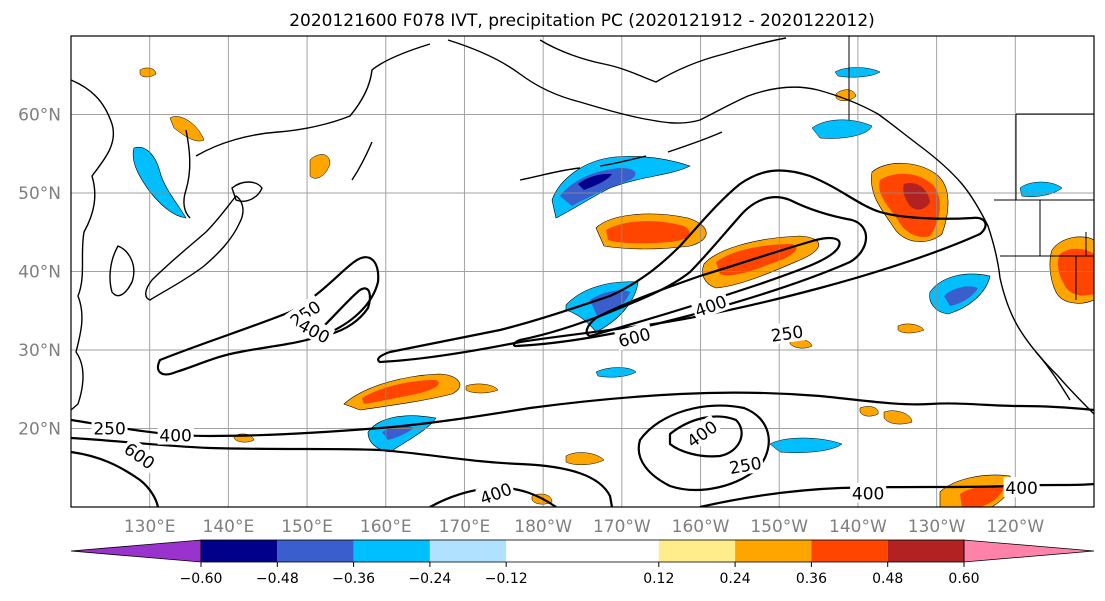 The image size is (1105, 601). I want to click on coast-asia, so click(93, 245).